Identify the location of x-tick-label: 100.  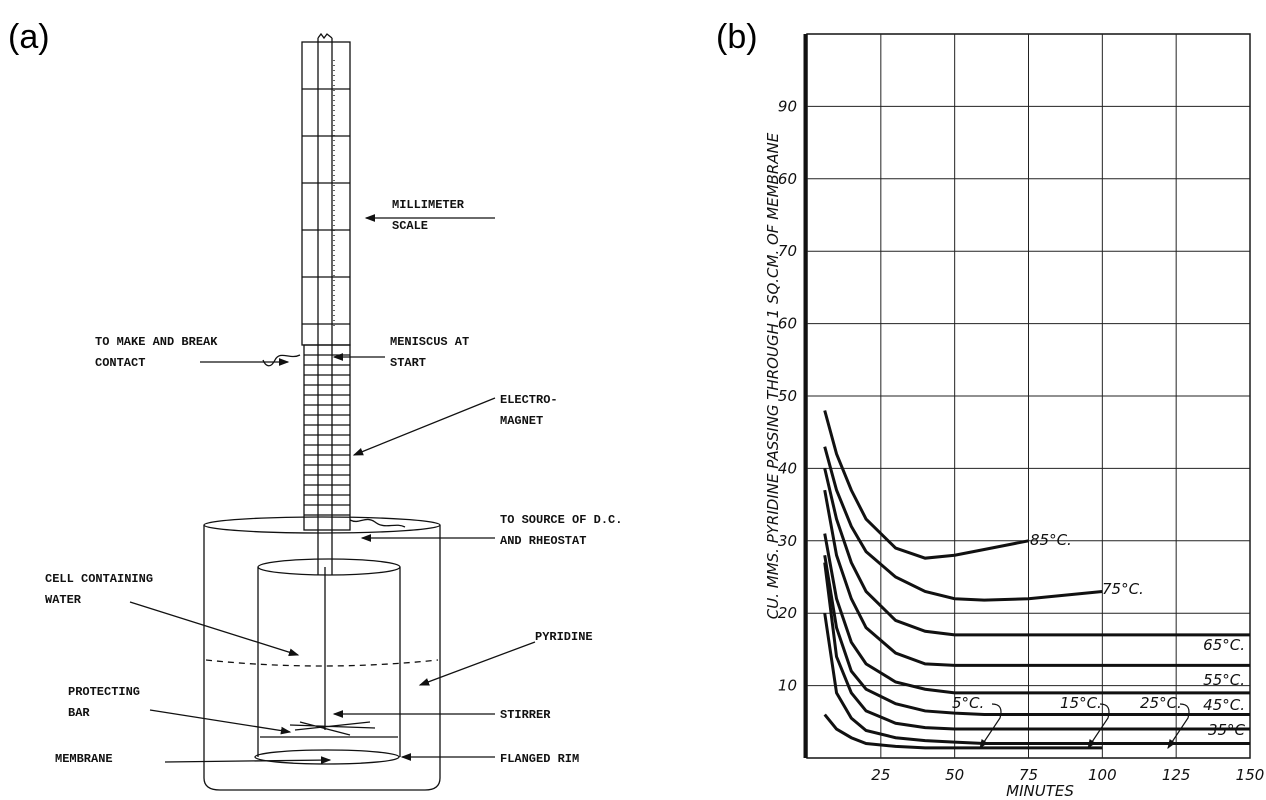
(1102, 775).